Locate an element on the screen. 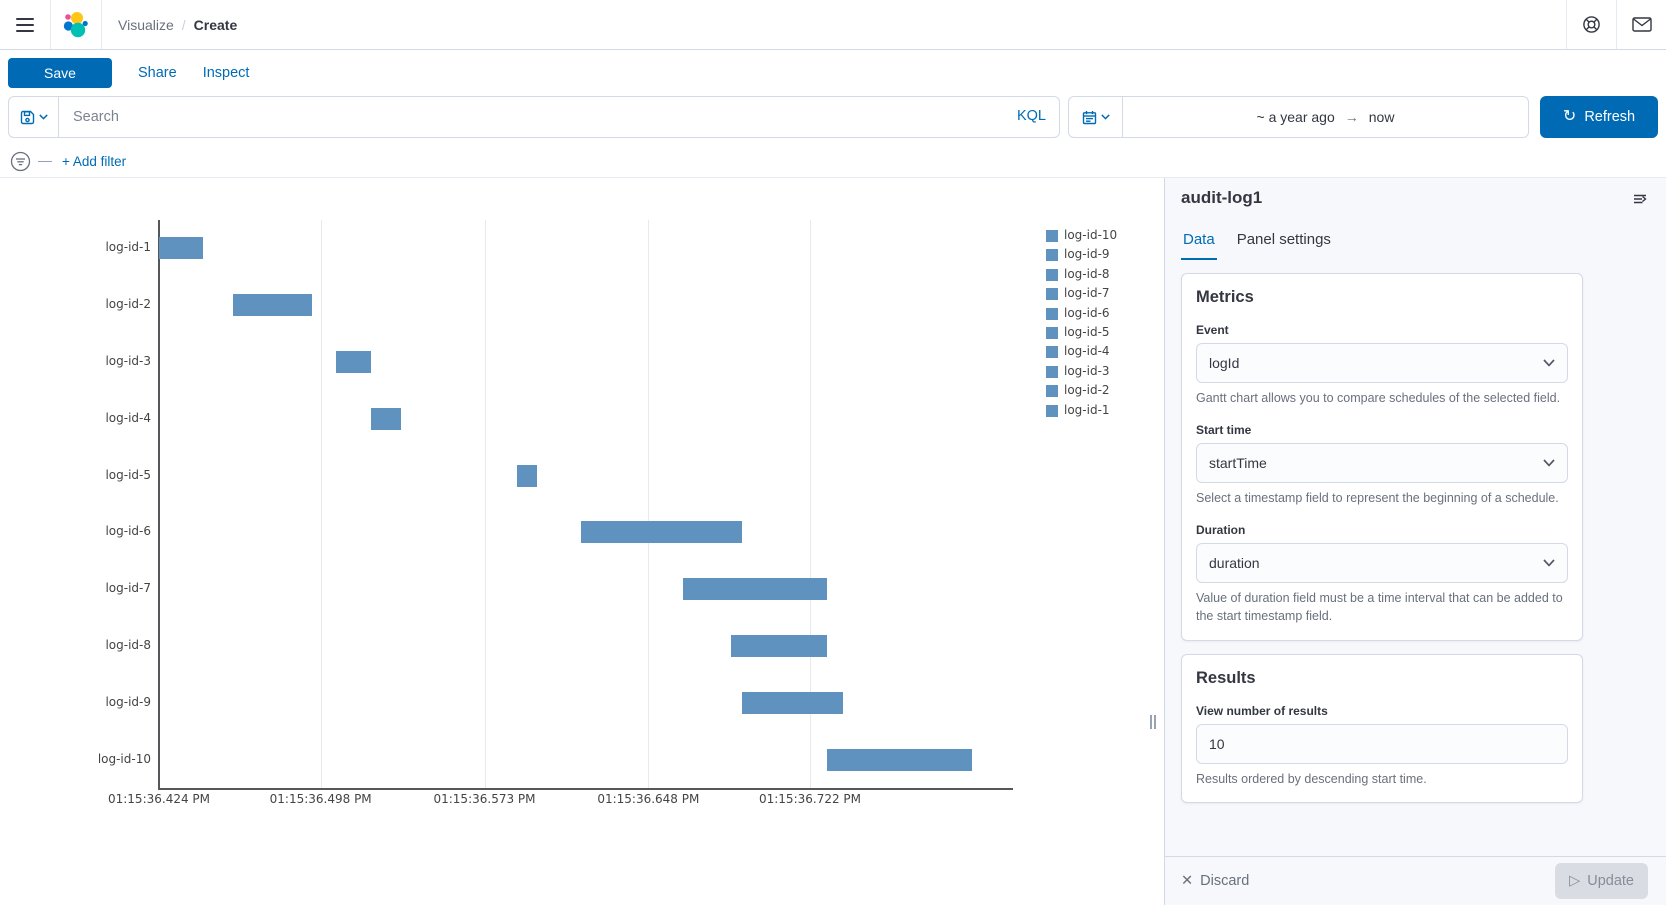 The width and height of the screenshot is (1666, 906). arrow-right-icon: → is located at coordinates (1351, 117).